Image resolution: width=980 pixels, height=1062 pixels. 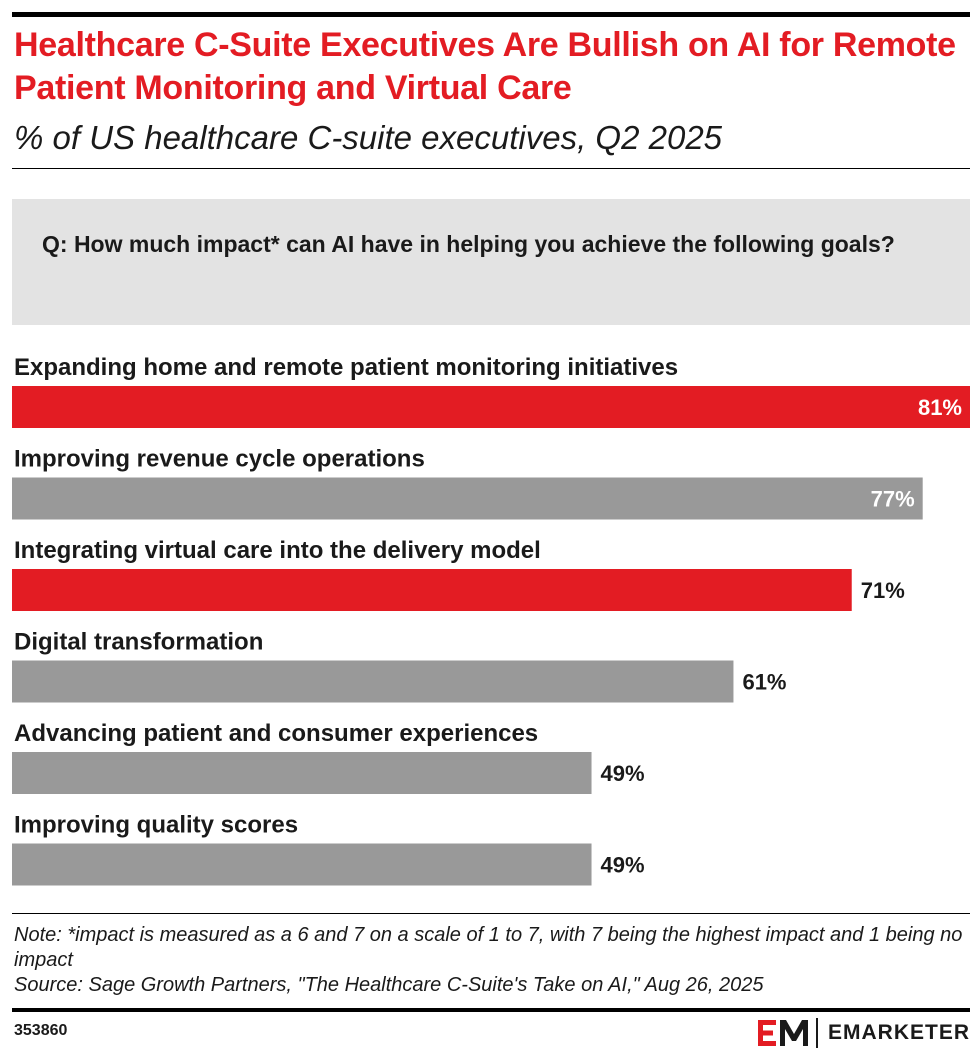 I want to click on footer-divider, so click(x=491, y=913).